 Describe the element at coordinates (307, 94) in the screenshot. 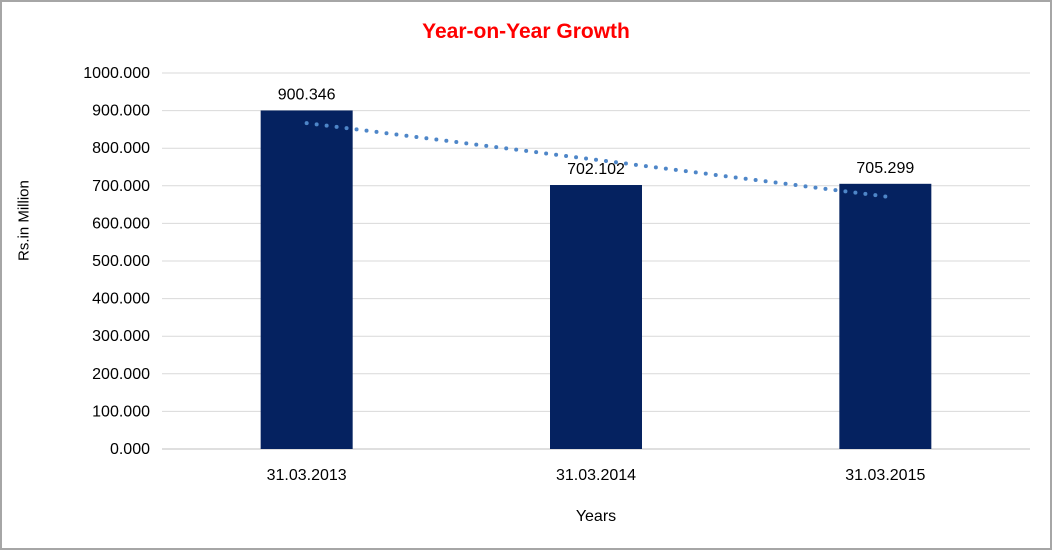

I see `bar-data-label: 900.346` at that location.